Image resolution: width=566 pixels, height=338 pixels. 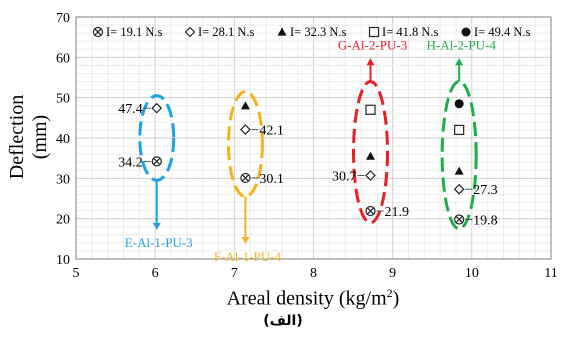 What do you see at coordinates (389, 293) in the screenshot?
I see `x-axis-label-sup: 2` at bounding box center [389, 293].